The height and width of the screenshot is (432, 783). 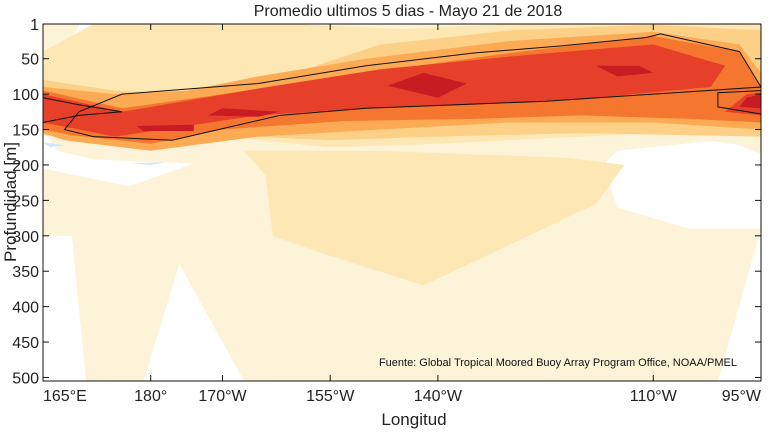 What do you see at coordinates (654, 396) in the screenshot?
I see `x-tick-label: 110°W` at bounding box center [654, 396].